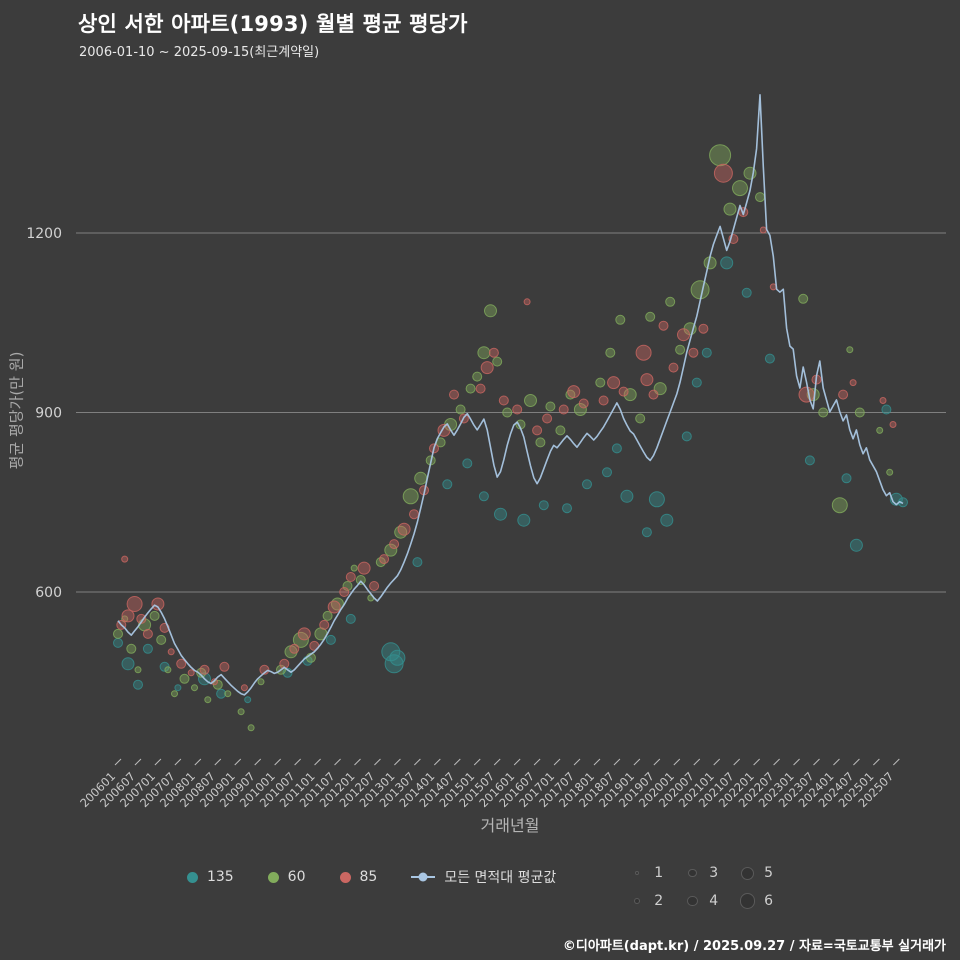  Describe the element at coordinates (645, 901) in the screenshot. I see `size-legend-item: 2` at that location.